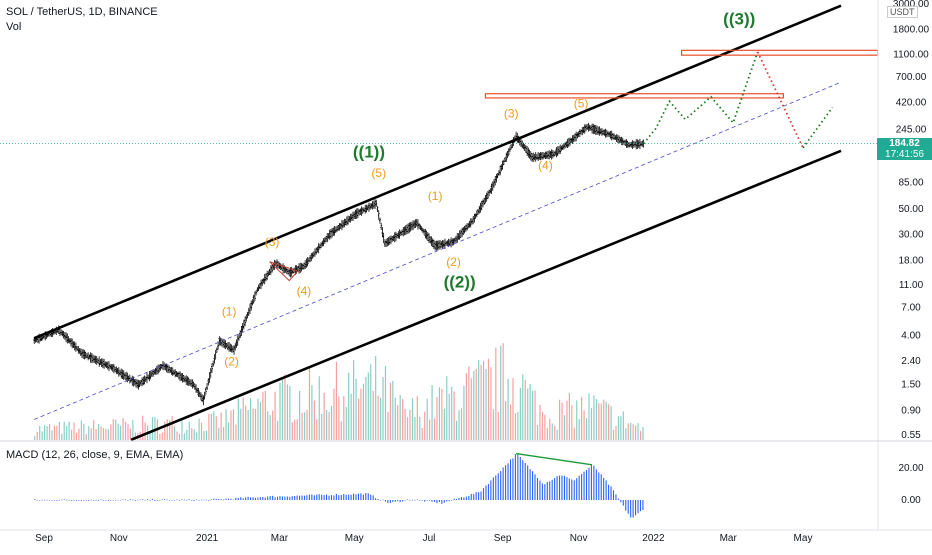  Describe the element at coordinates (905, 275) in the screenshot. I see `price-axis-background` at that location.